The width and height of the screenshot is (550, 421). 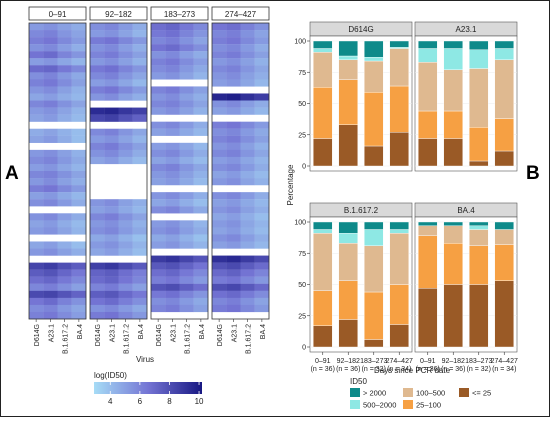 I want to click on heatmap-panel-label: 92–182, so click(x=118, y=14).